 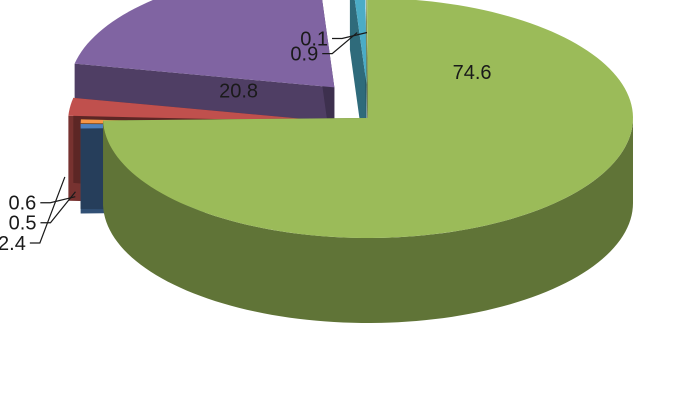 I want to click on data-label-0.9: 0.9, so click(x=304, y=55).